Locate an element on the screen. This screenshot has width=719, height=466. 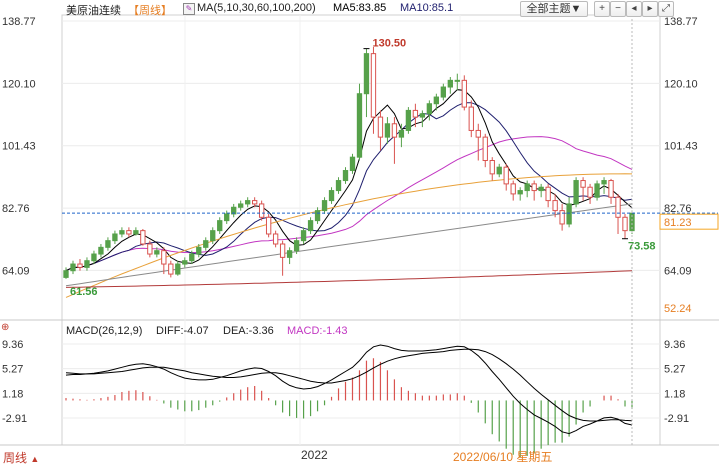
x-axis-year-label: 2022 is located at coordinates (314, 455).